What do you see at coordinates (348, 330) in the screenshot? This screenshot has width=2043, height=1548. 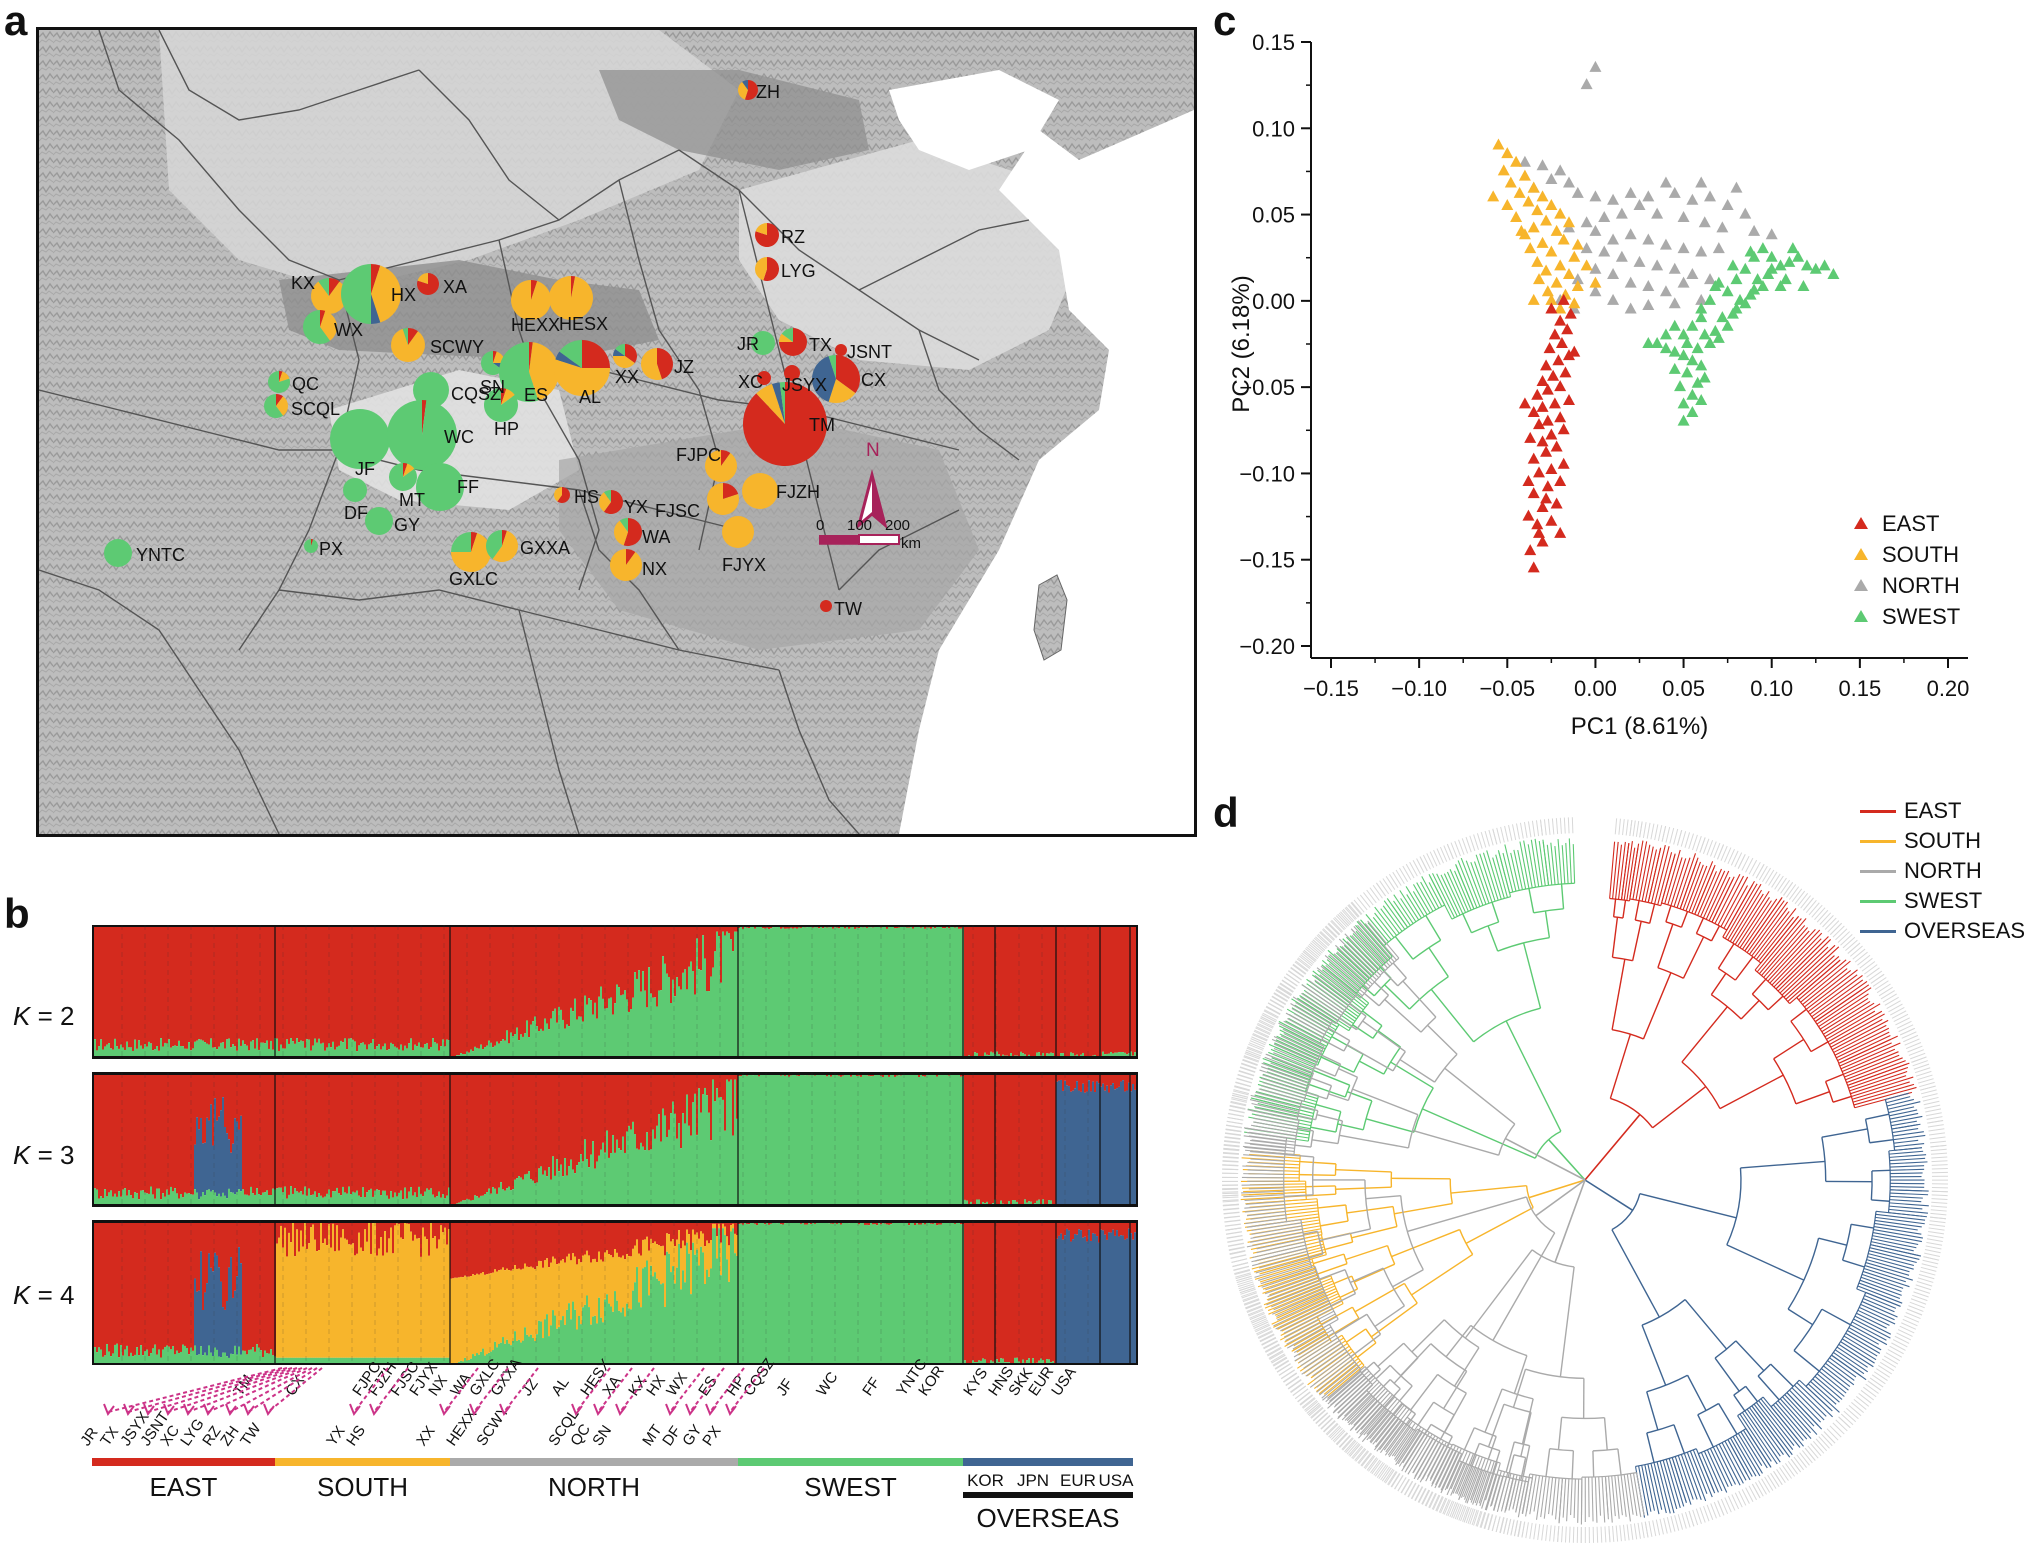 I see `site-label-wx: WX` at bounding box center [348, 330].